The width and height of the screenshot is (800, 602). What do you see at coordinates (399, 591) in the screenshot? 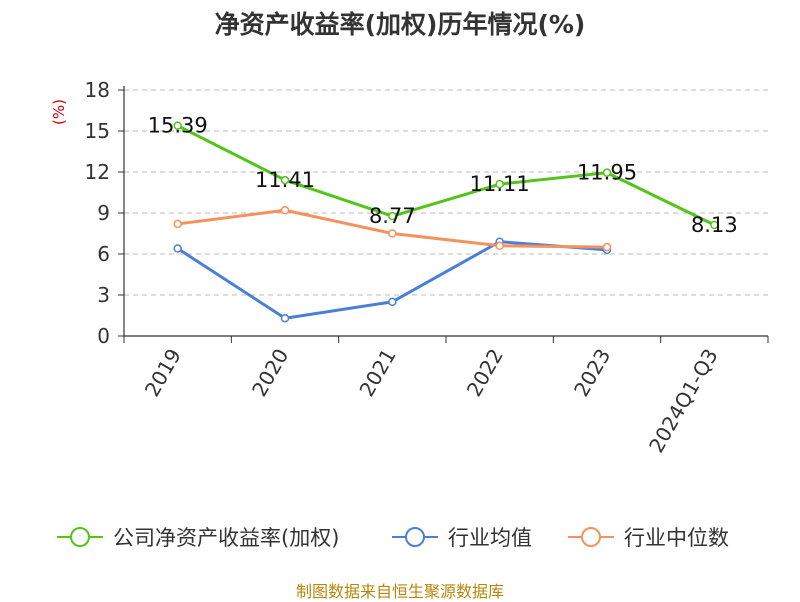
I see `source-note: 制图数据来自恒生聚源数据库` at bounding box center [399, 591].